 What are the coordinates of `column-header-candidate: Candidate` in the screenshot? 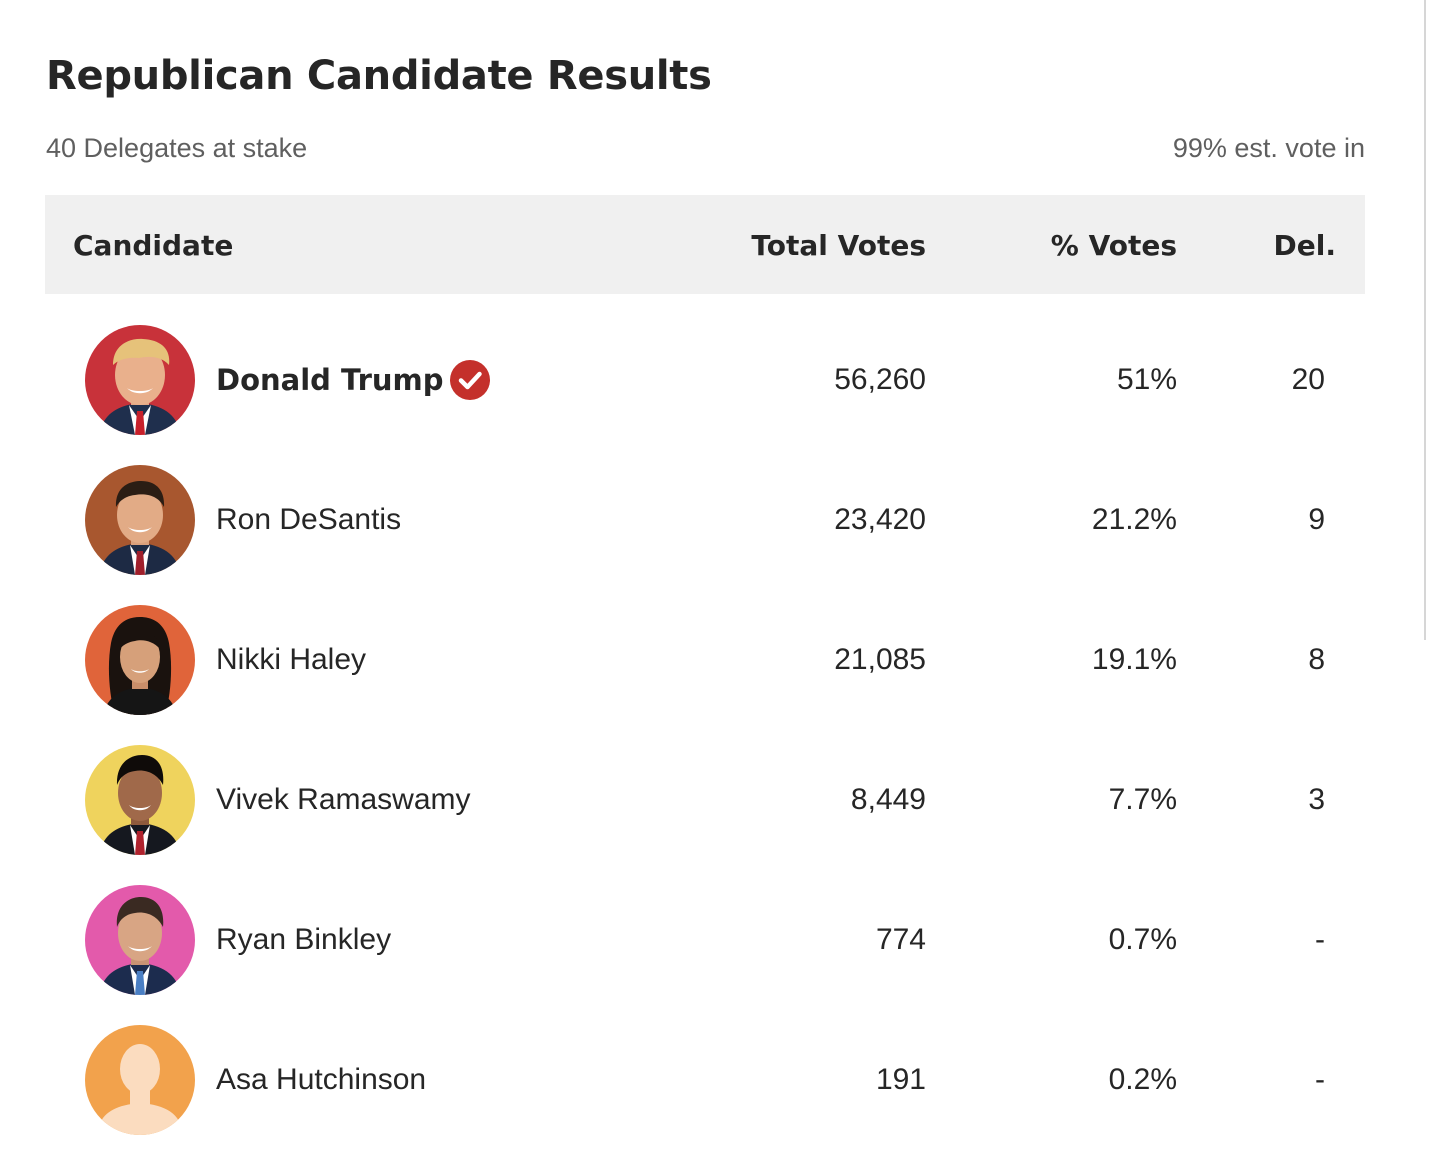 It's located at (153, 245).